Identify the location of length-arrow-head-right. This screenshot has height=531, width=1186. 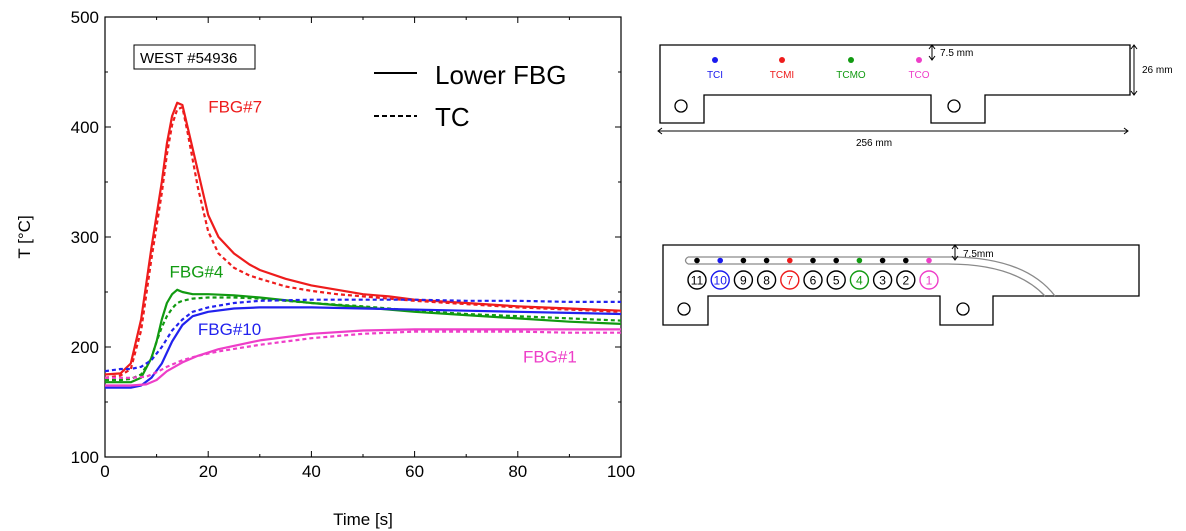
(1126, 131).